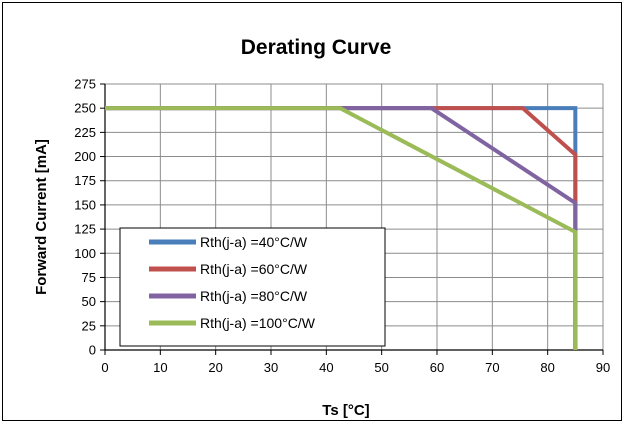 This screenshot has width=626, height=425. What do you see at coordinates (326, 367) in the screenshot?
I see `x-tick-label-4: 40` at bounding box center [326, 367].